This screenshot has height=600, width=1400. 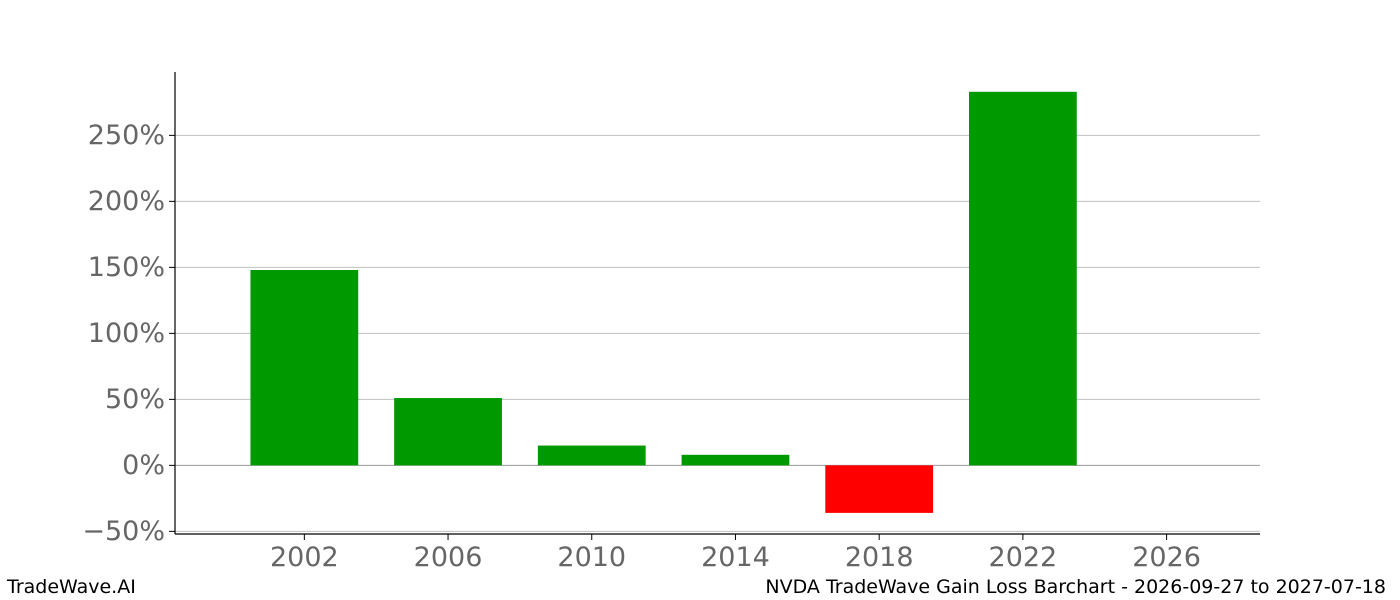 What do you see at coordinates (126, 135) in the screenshot?
I see `y-tick-label: 250%` at bounding box center [126, 135].